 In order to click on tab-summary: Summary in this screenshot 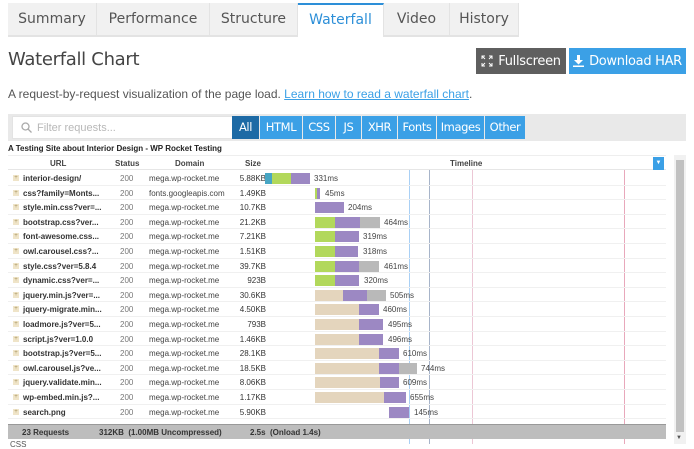, I will do `click(52, 19)`.